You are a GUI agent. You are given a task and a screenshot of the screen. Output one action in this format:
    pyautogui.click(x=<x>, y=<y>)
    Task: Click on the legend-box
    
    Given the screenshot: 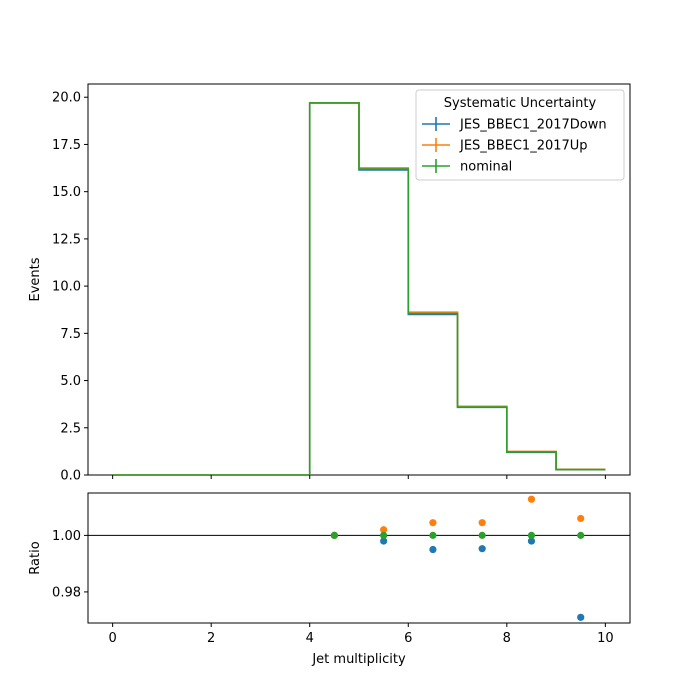 What is the action you would take?
    pyautogui.click(x=520, y=135)
    